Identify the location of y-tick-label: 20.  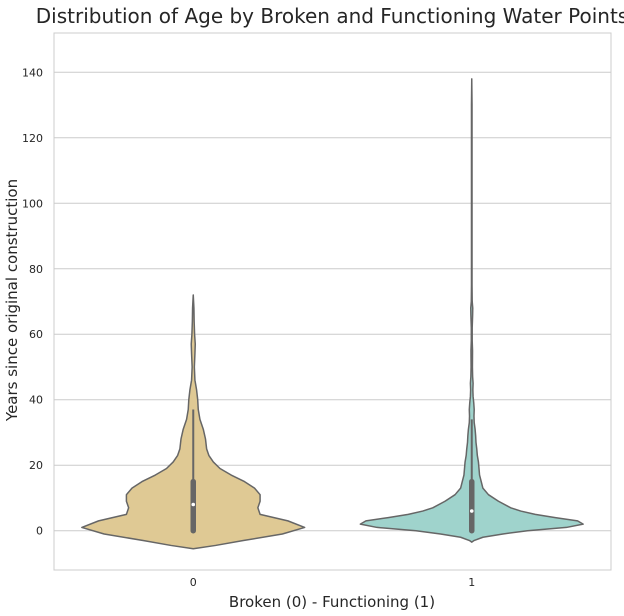
(36, 465).